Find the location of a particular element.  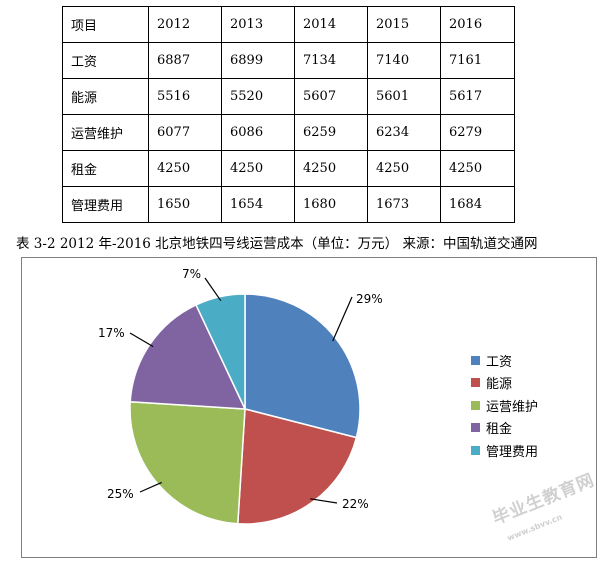

table-row: 能源 5516 5520 5607 5601 5617 is located at coordinates (288, 96).